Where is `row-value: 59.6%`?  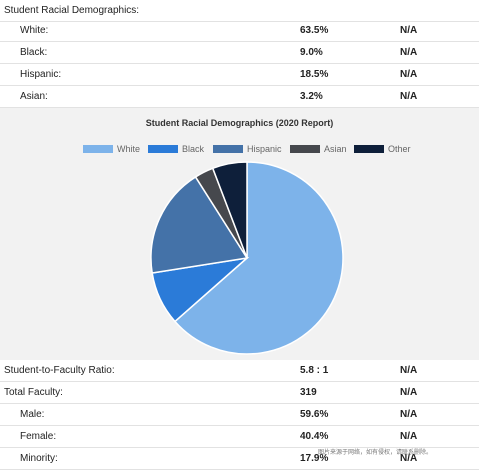
row-value: 59.6% is located at coordinates (314, 414).